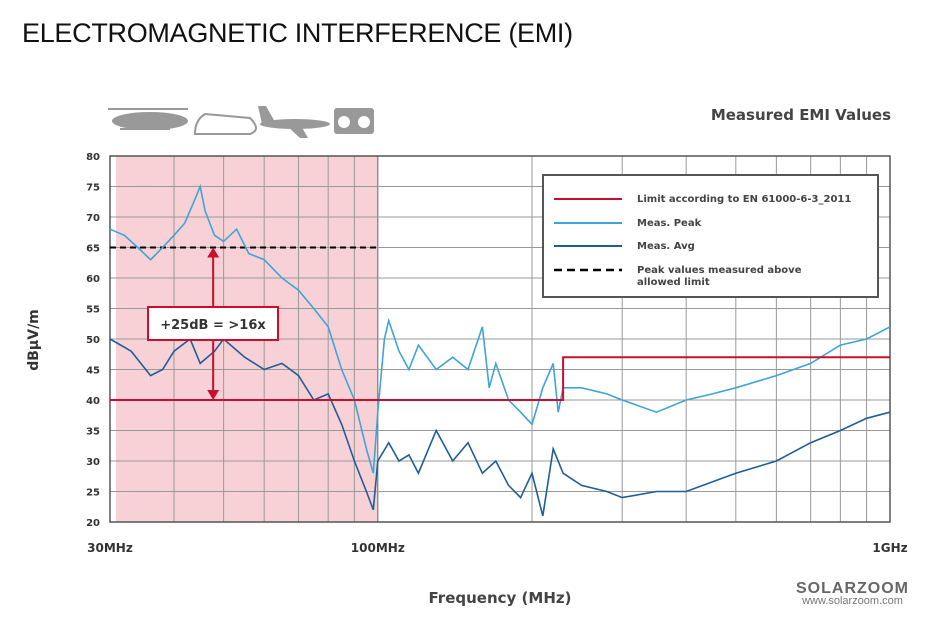 The height and width of the screenshot is (632, 927). What do you see at coordinates (110, 548) in the screenshot?
I see `x-tick-label: 30MHz` at bounding box center [110, 548].